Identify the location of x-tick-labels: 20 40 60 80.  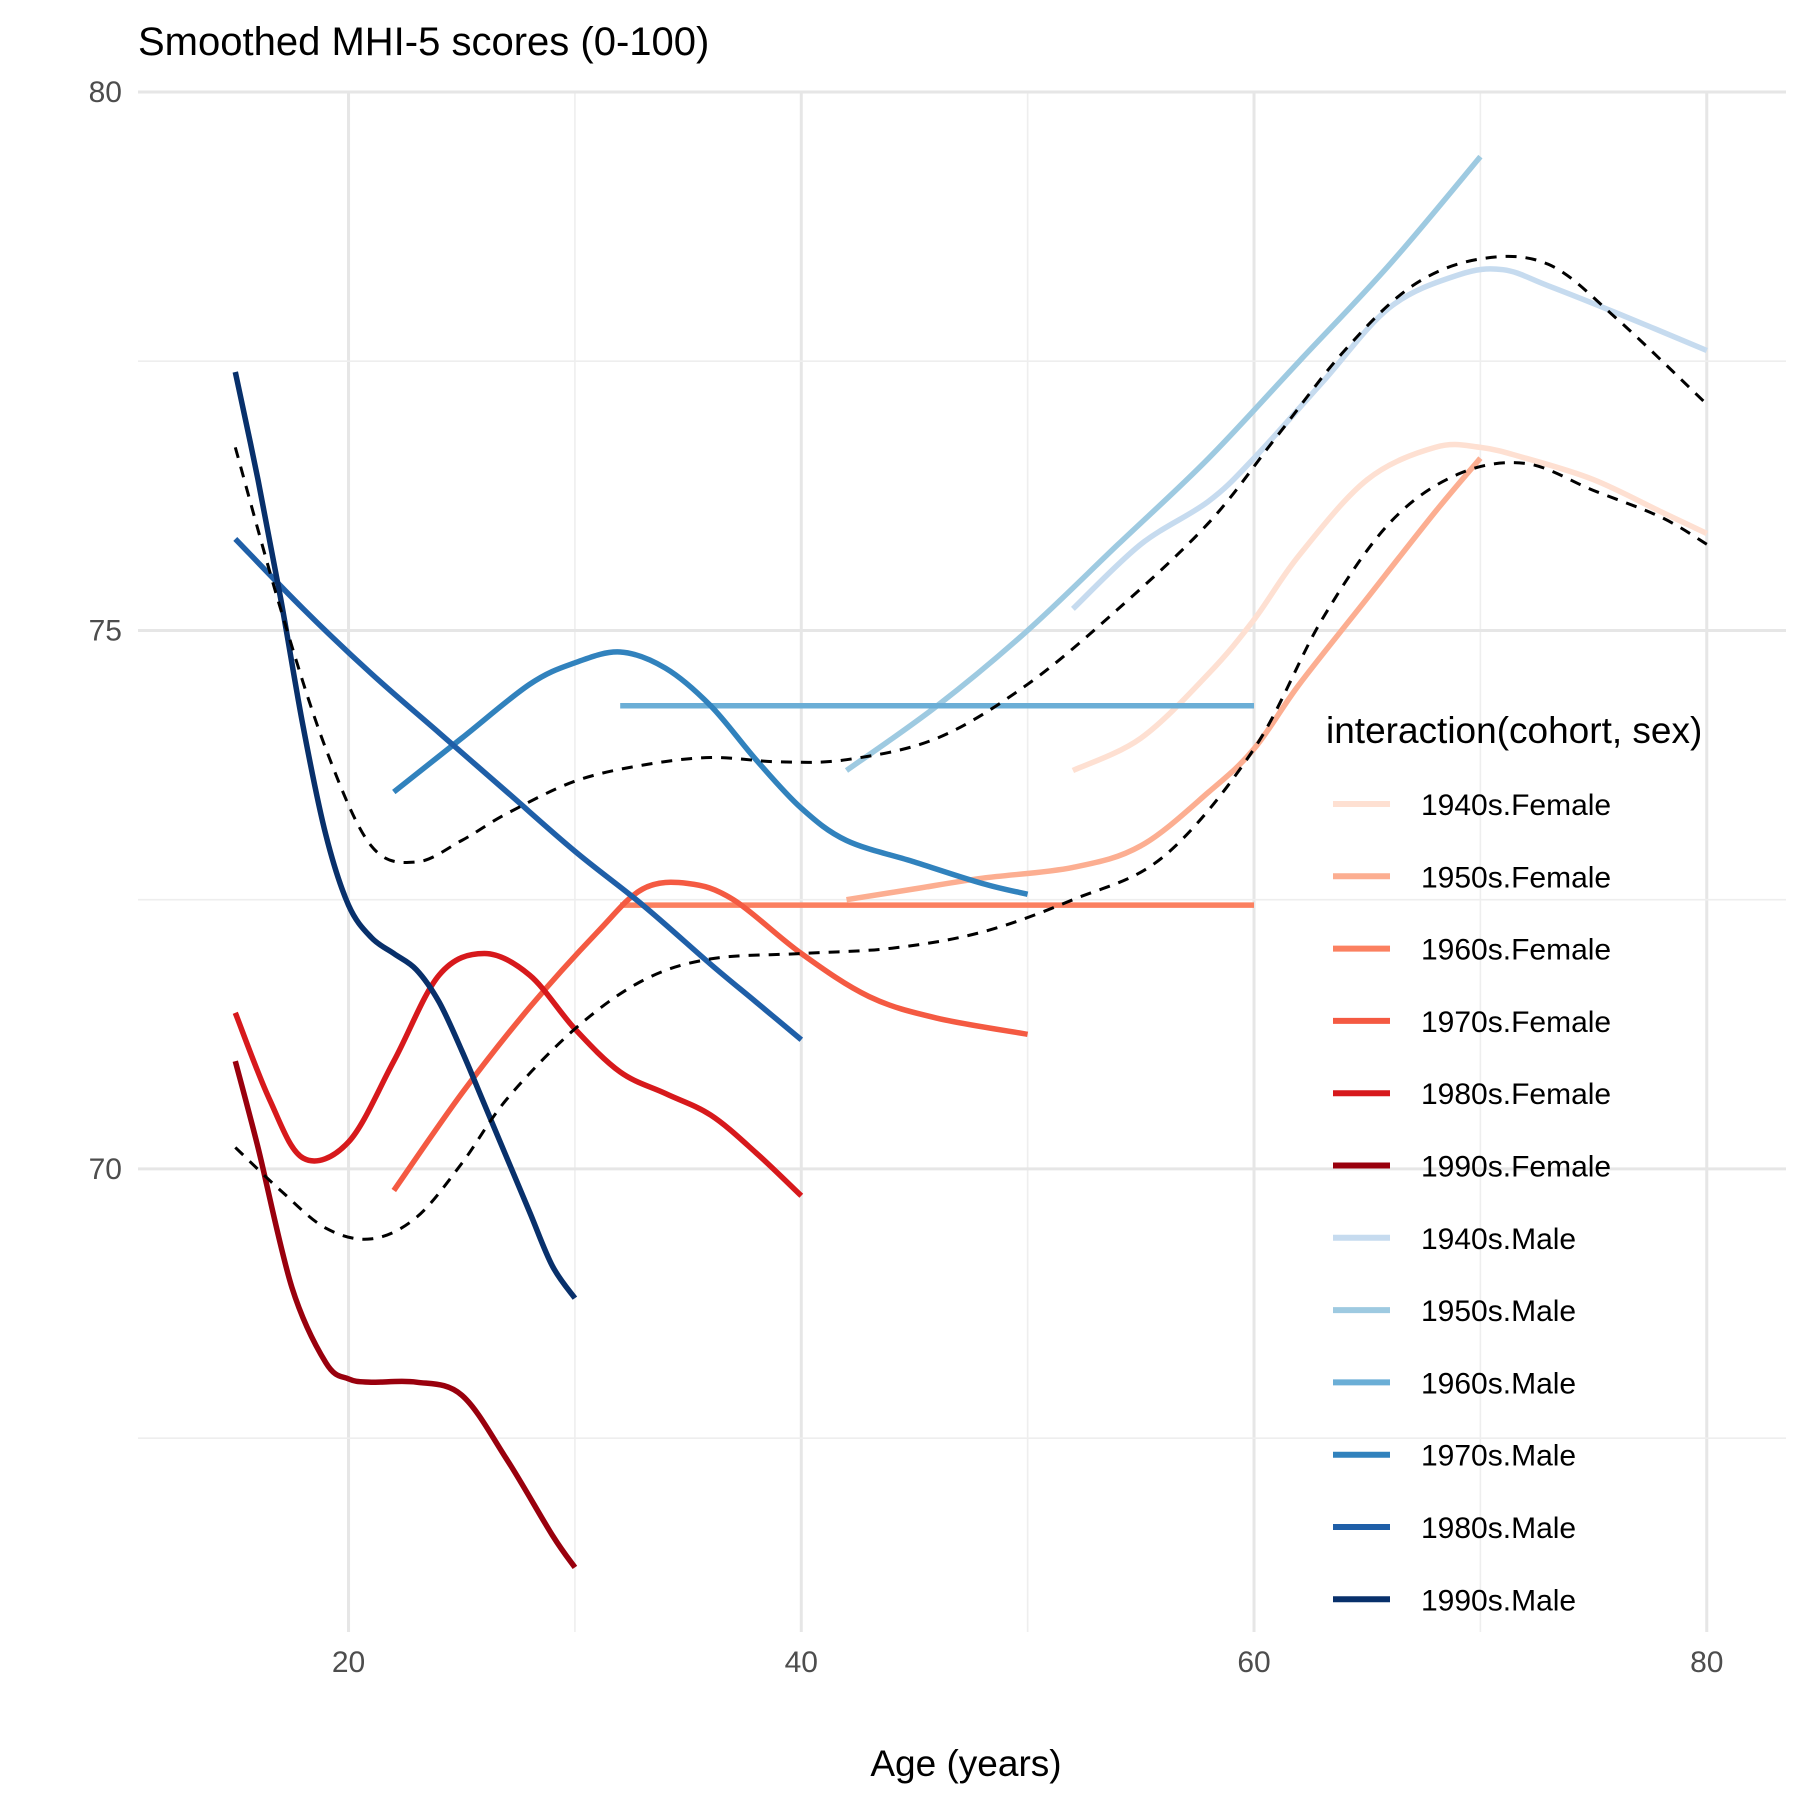
(1028, 1662).